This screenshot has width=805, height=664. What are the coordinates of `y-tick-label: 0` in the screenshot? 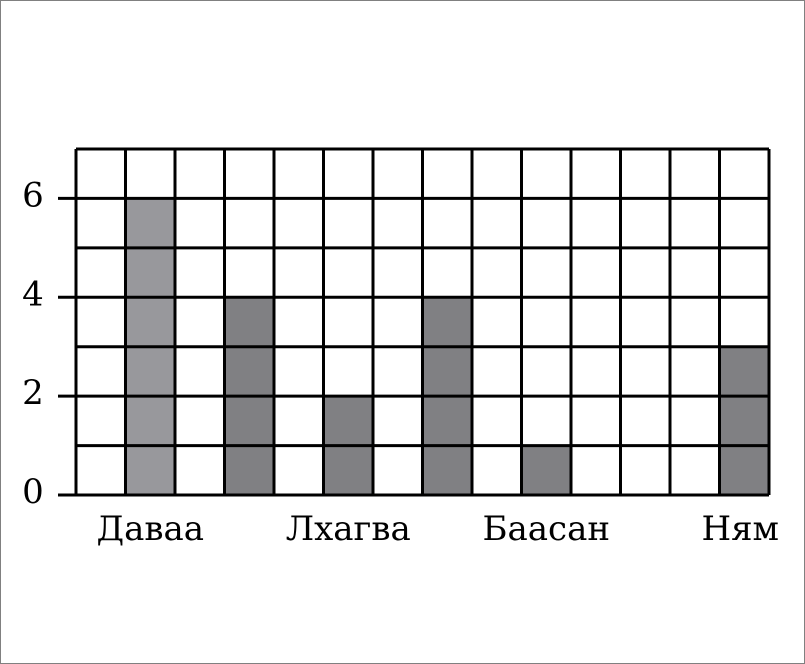 It's located at (33, 492).